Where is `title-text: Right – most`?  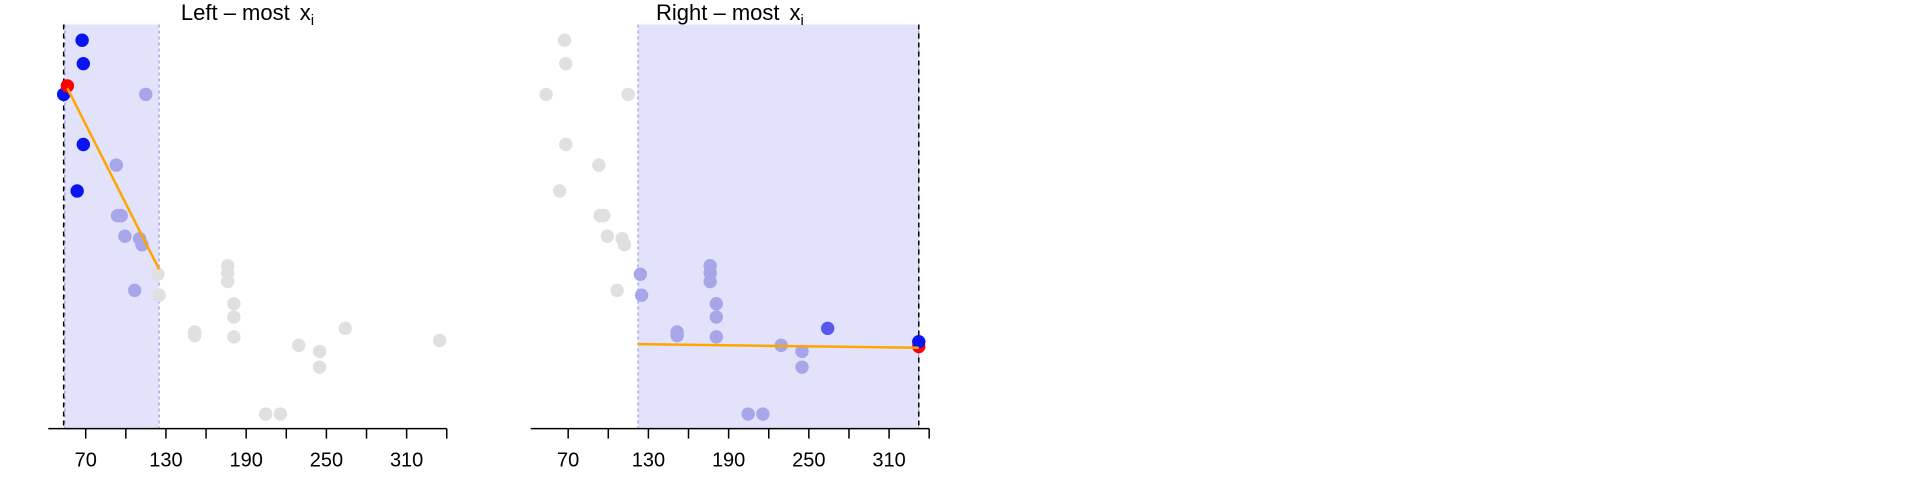
title-text: Right – most is located at coordinates (718, 12).